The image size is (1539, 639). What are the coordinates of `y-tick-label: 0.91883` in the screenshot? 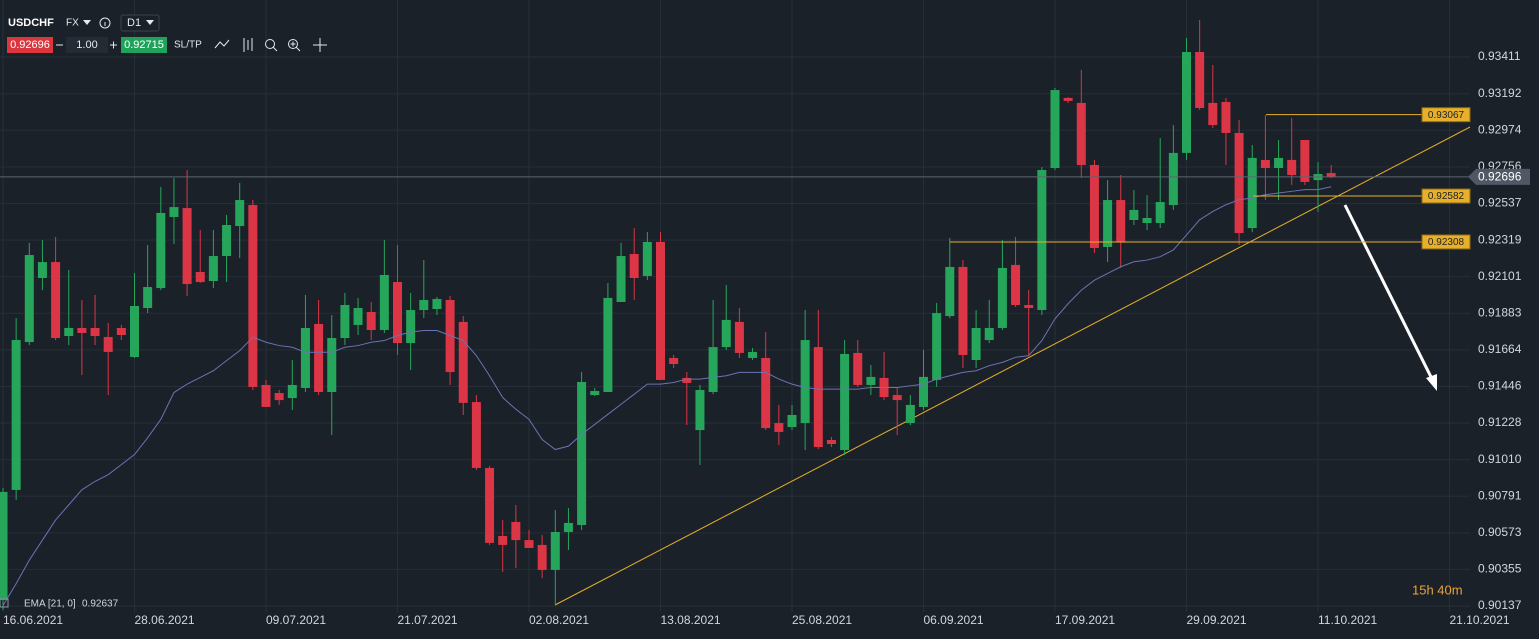 It's located at (1500, 312).